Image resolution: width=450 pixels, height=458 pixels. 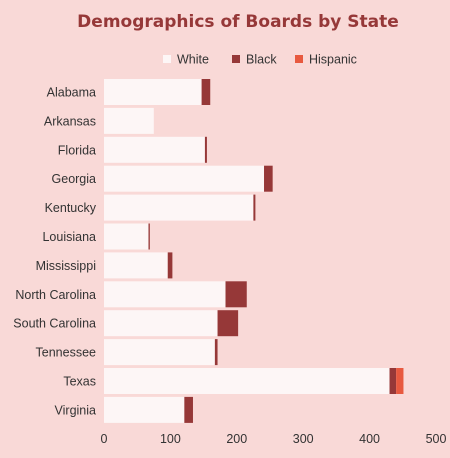 I want to click on x-tick-label: 0, so click(x=104, y=439).